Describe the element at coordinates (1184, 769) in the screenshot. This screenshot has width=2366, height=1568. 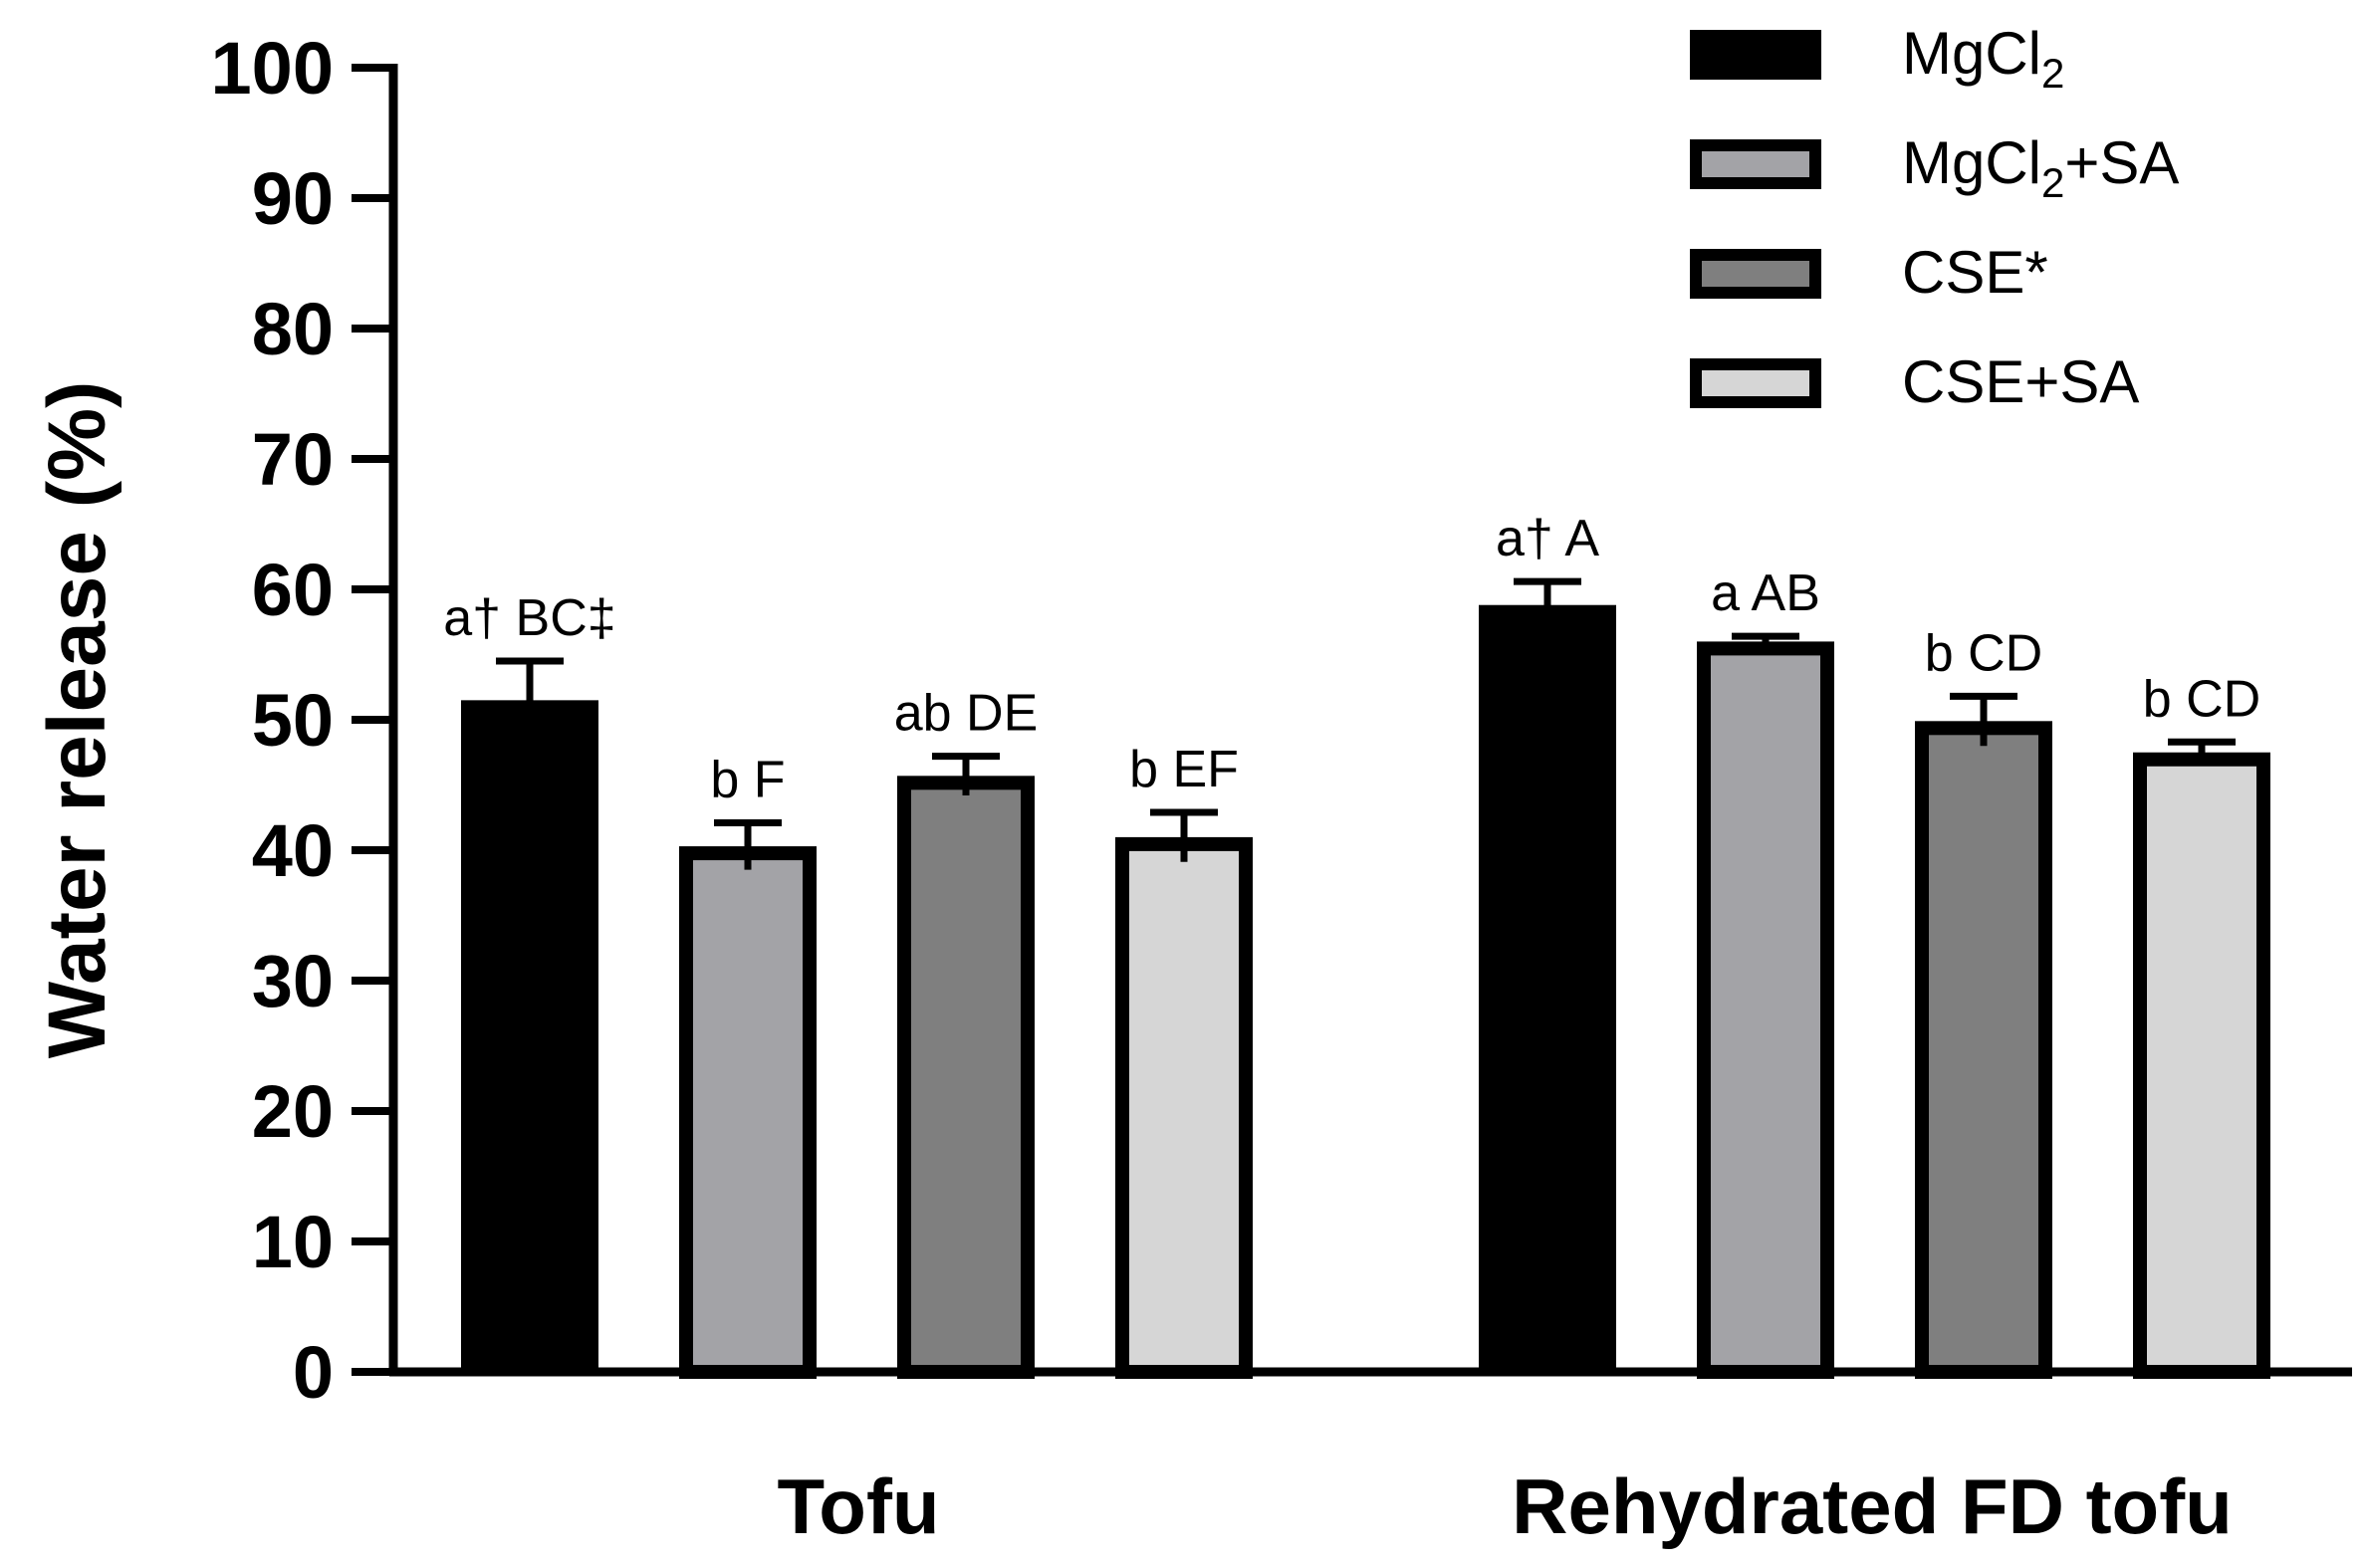
I see `significance-label: b EF` at that location.